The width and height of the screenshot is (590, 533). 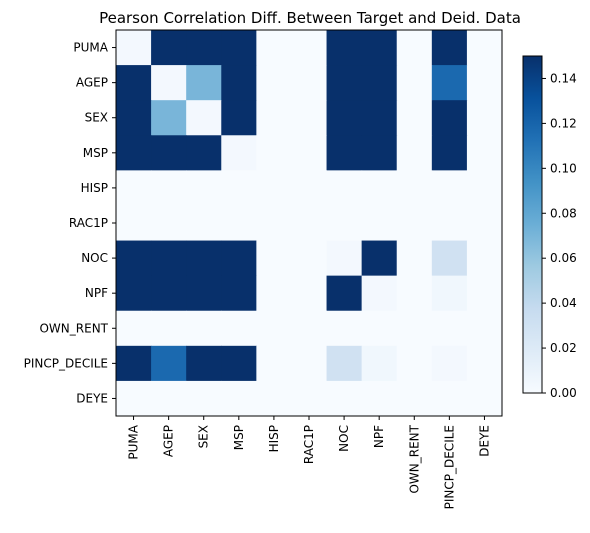 I want to click on colorbar-tick-label: 0.06, so click(x=563, y=258).